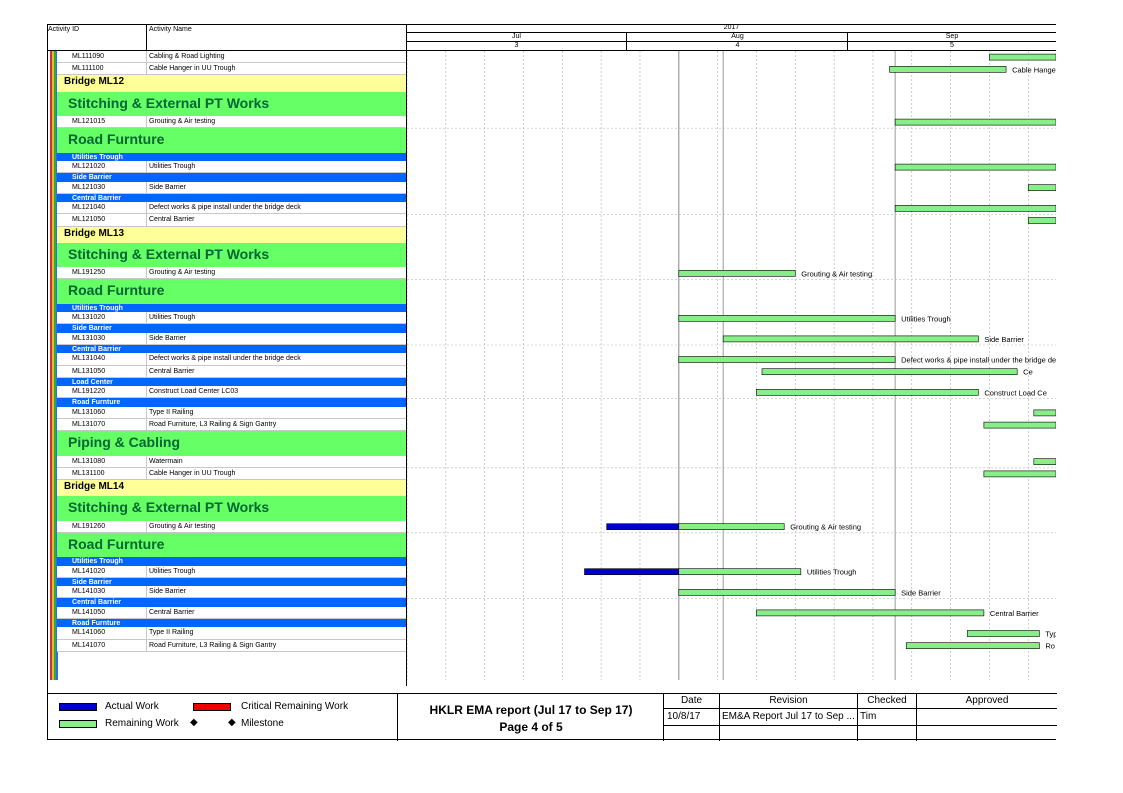 The image size is (1123, 793). What do you see at coordinates (952, 36) in the screenshot?
I see `timeline-month: Sep` at bounding box center [952, 36].